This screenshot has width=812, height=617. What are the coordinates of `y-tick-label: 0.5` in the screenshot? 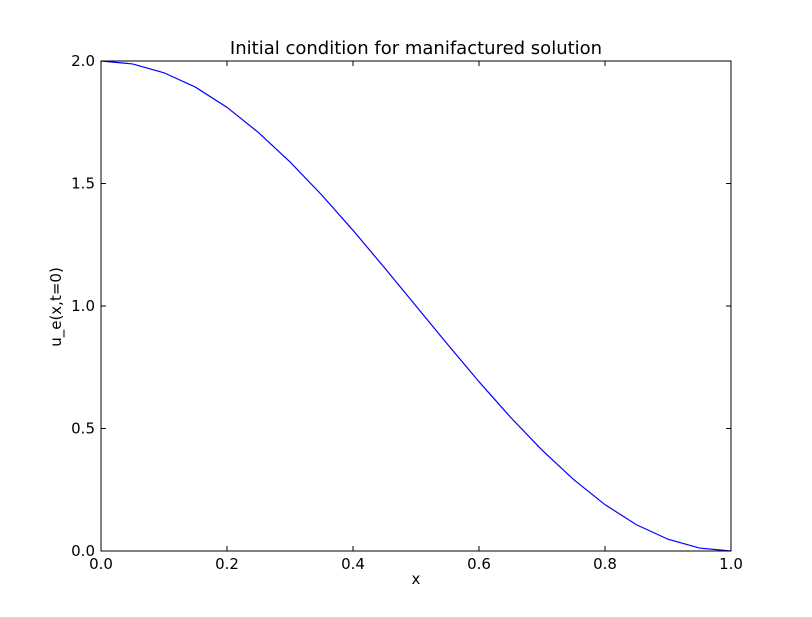 It's located at (83, 429).